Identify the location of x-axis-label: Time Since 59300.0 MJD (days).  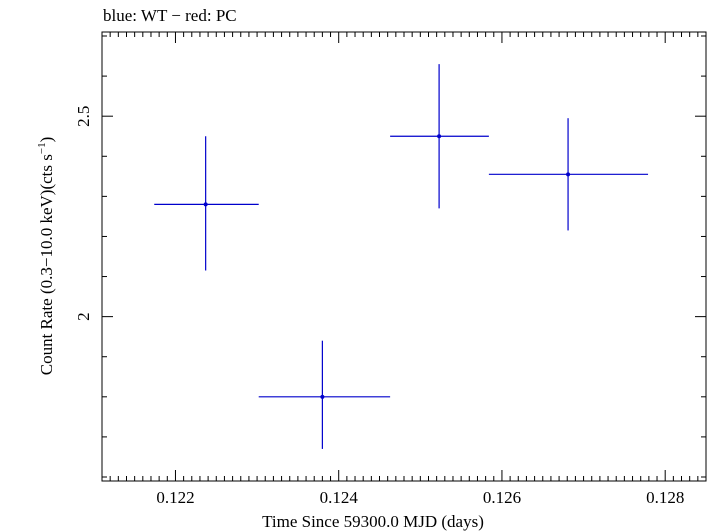
(373, 521).